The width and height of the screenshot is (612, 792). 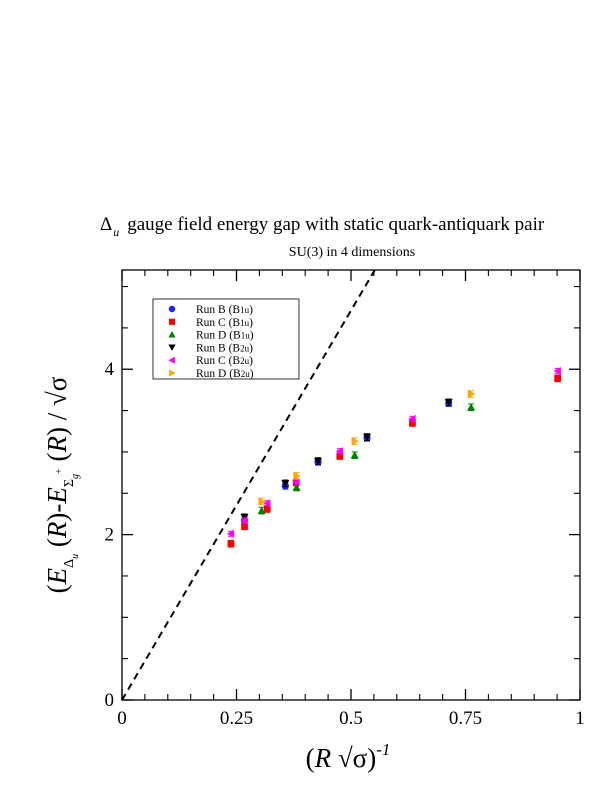 I want to click on legend-entry: Run B (B1u), so click(x=210, y=310).